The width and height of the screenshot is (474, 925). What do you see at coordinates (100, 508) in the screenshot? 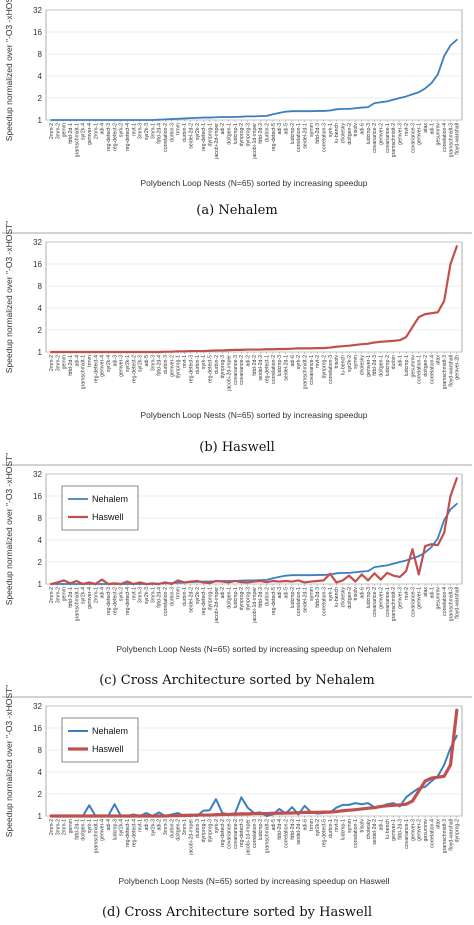
I see `legend: Nehalem Haswell` at bounding box center [100, 508].